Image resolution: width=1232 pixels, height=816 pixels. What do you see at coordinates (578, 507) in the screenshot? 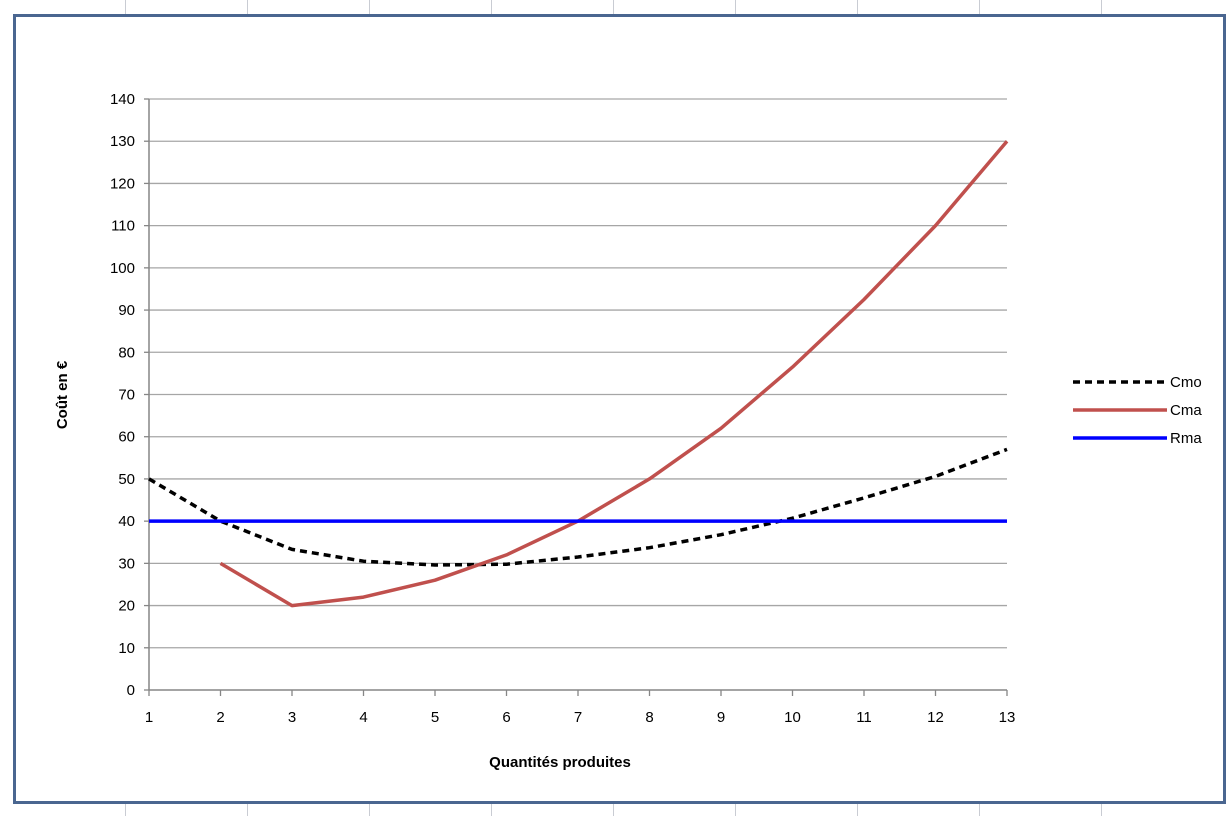
I see `series-line-cmo` at bounding box center [578, 507].